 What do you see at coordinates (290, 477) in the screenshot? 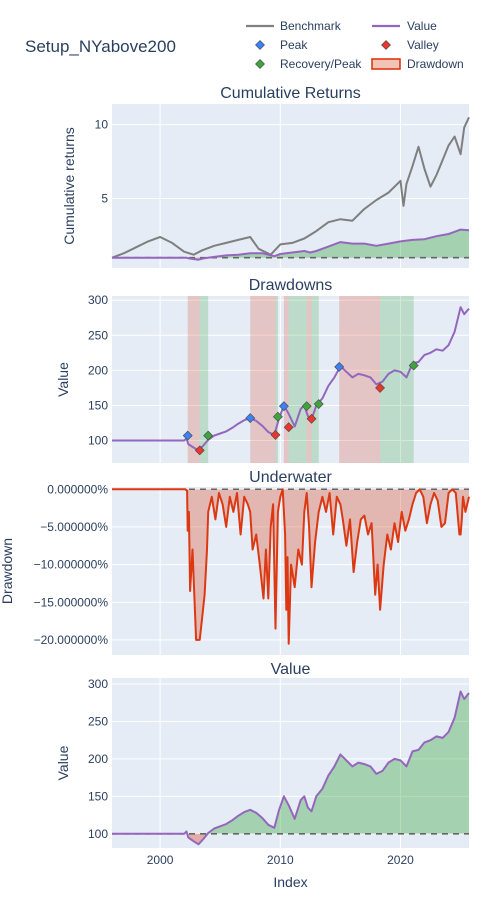
I see `subplot-title: Underwater` at bounding box center [290, 477].